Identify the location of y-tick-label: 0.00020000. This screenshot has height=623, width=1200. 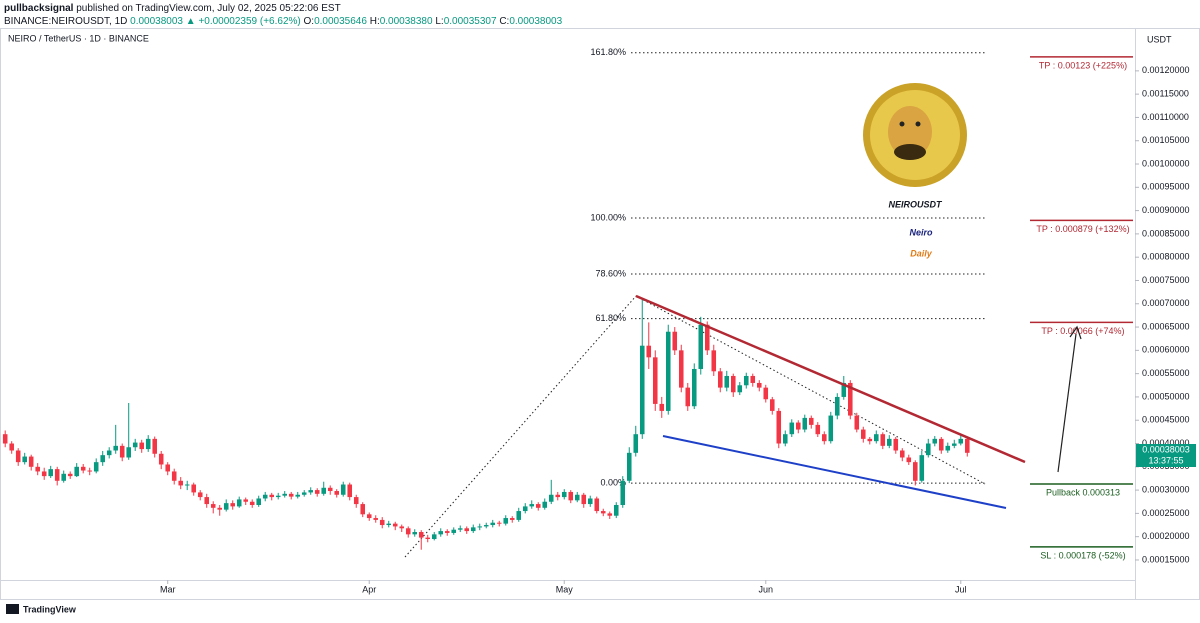
(1166, 536).